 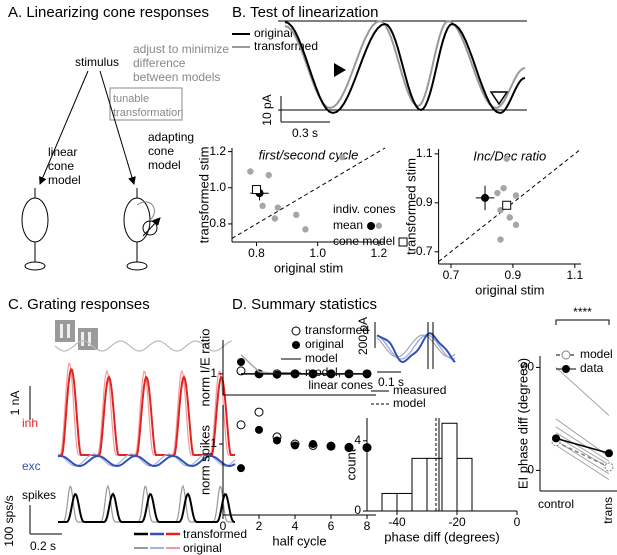 What do you see at coordinates (457, 522) in the screenshot?
I see `x-tick-label: -20` at bounding box center [457, 522].